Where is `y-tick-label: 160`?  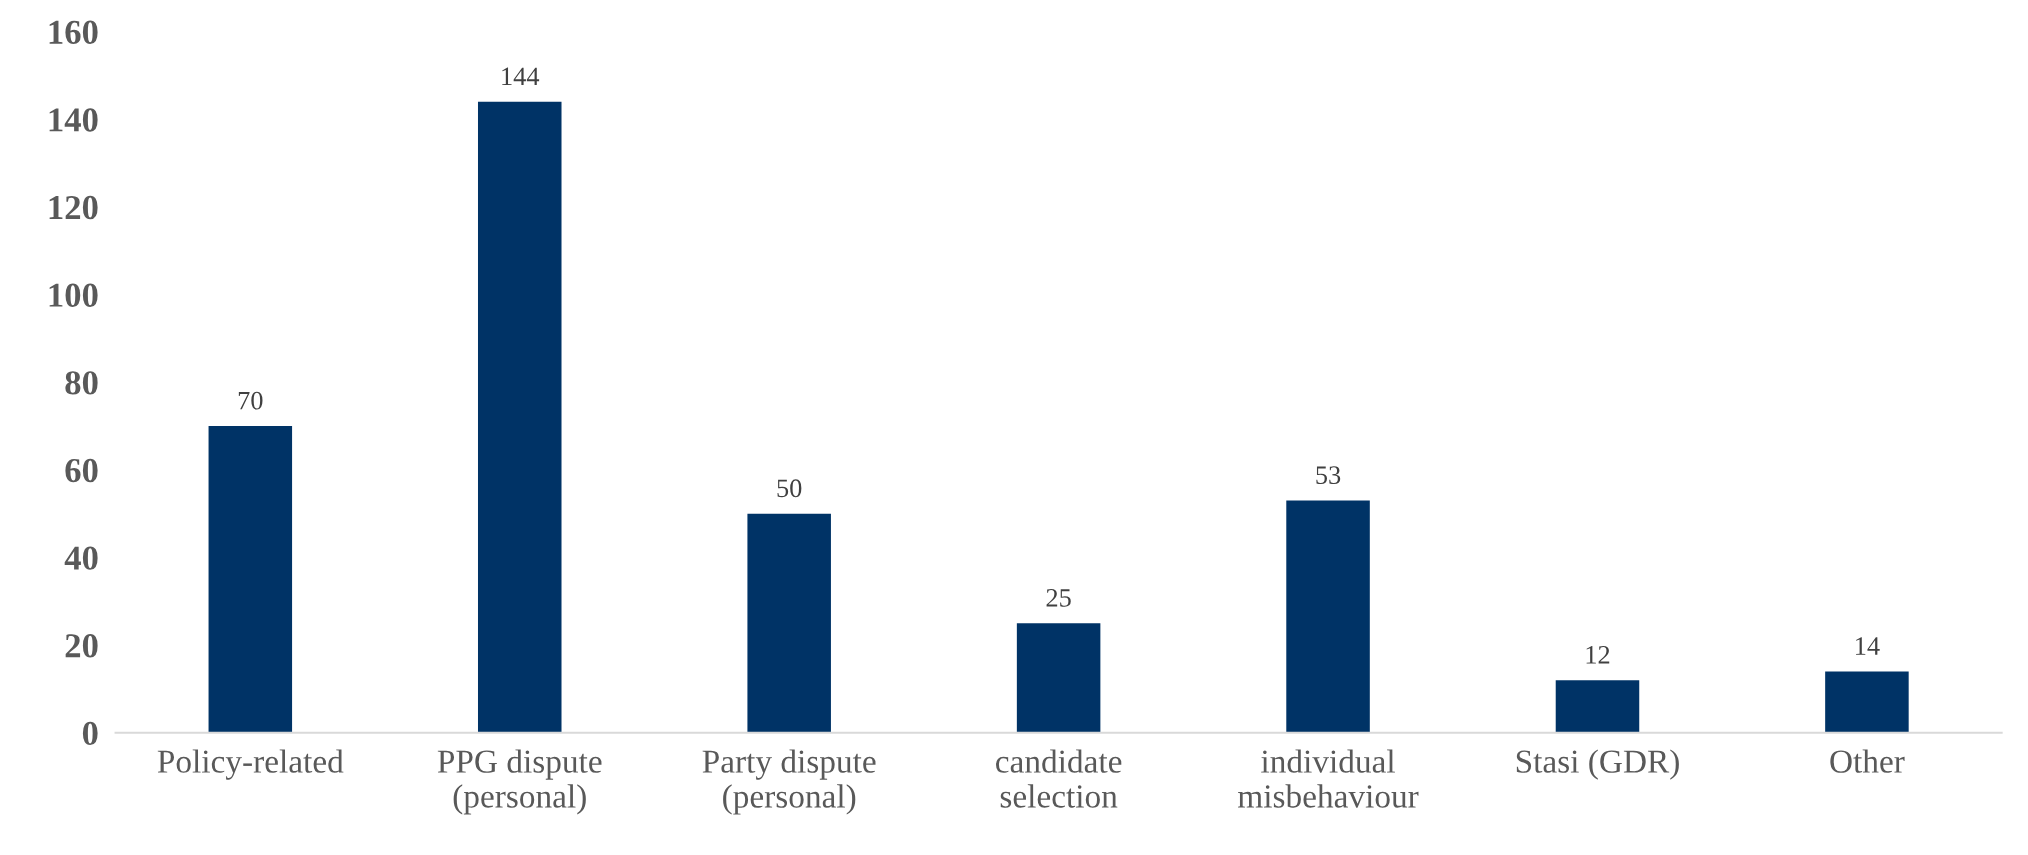
y-tick-label: 160 is located at coordinates (73, 32).